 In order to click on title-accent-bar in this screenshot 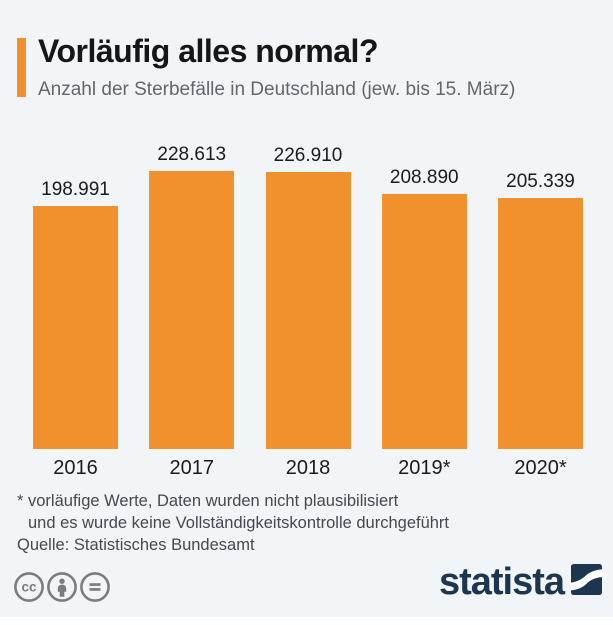, I will do `click(21, 67)`.